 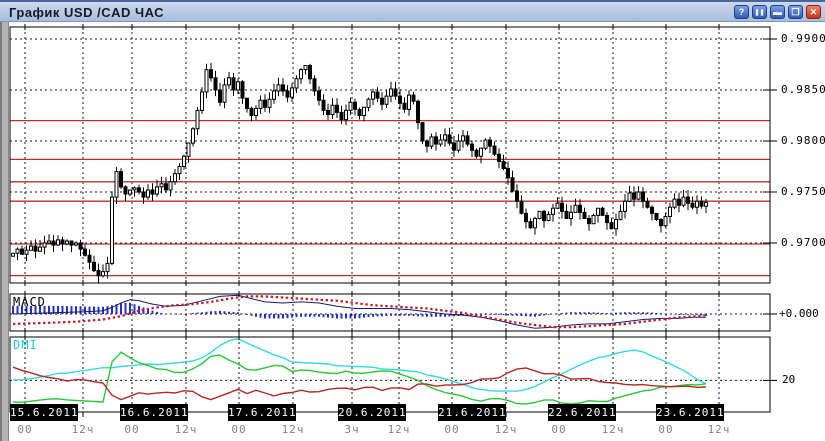 What do you see at coordinates (803, 242) in the screenshot?
I see `price-axis-label: 0.9700` at bounding box center [803, 242].